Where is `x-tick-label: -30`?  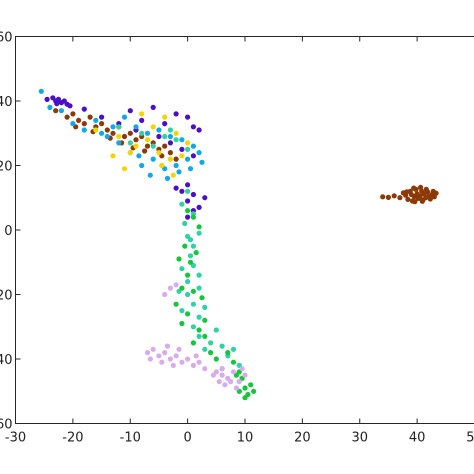
x-tick-label: -30 is located at coordinates (15, 438).